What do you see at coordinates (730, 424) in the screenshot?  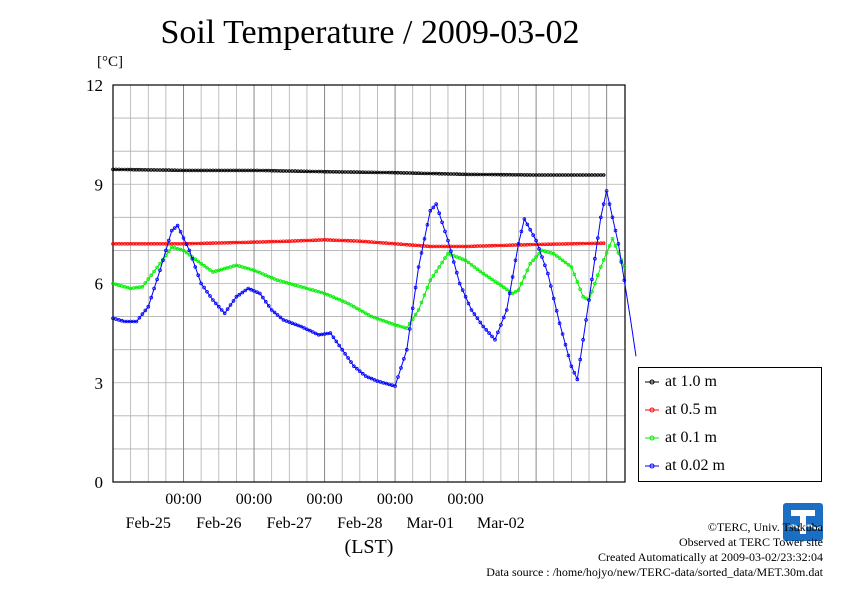 I see `chart-legend: at 1.0 m at 0.5 m at 0.1 m at 0.02 m` at bounding box center [730, 424].